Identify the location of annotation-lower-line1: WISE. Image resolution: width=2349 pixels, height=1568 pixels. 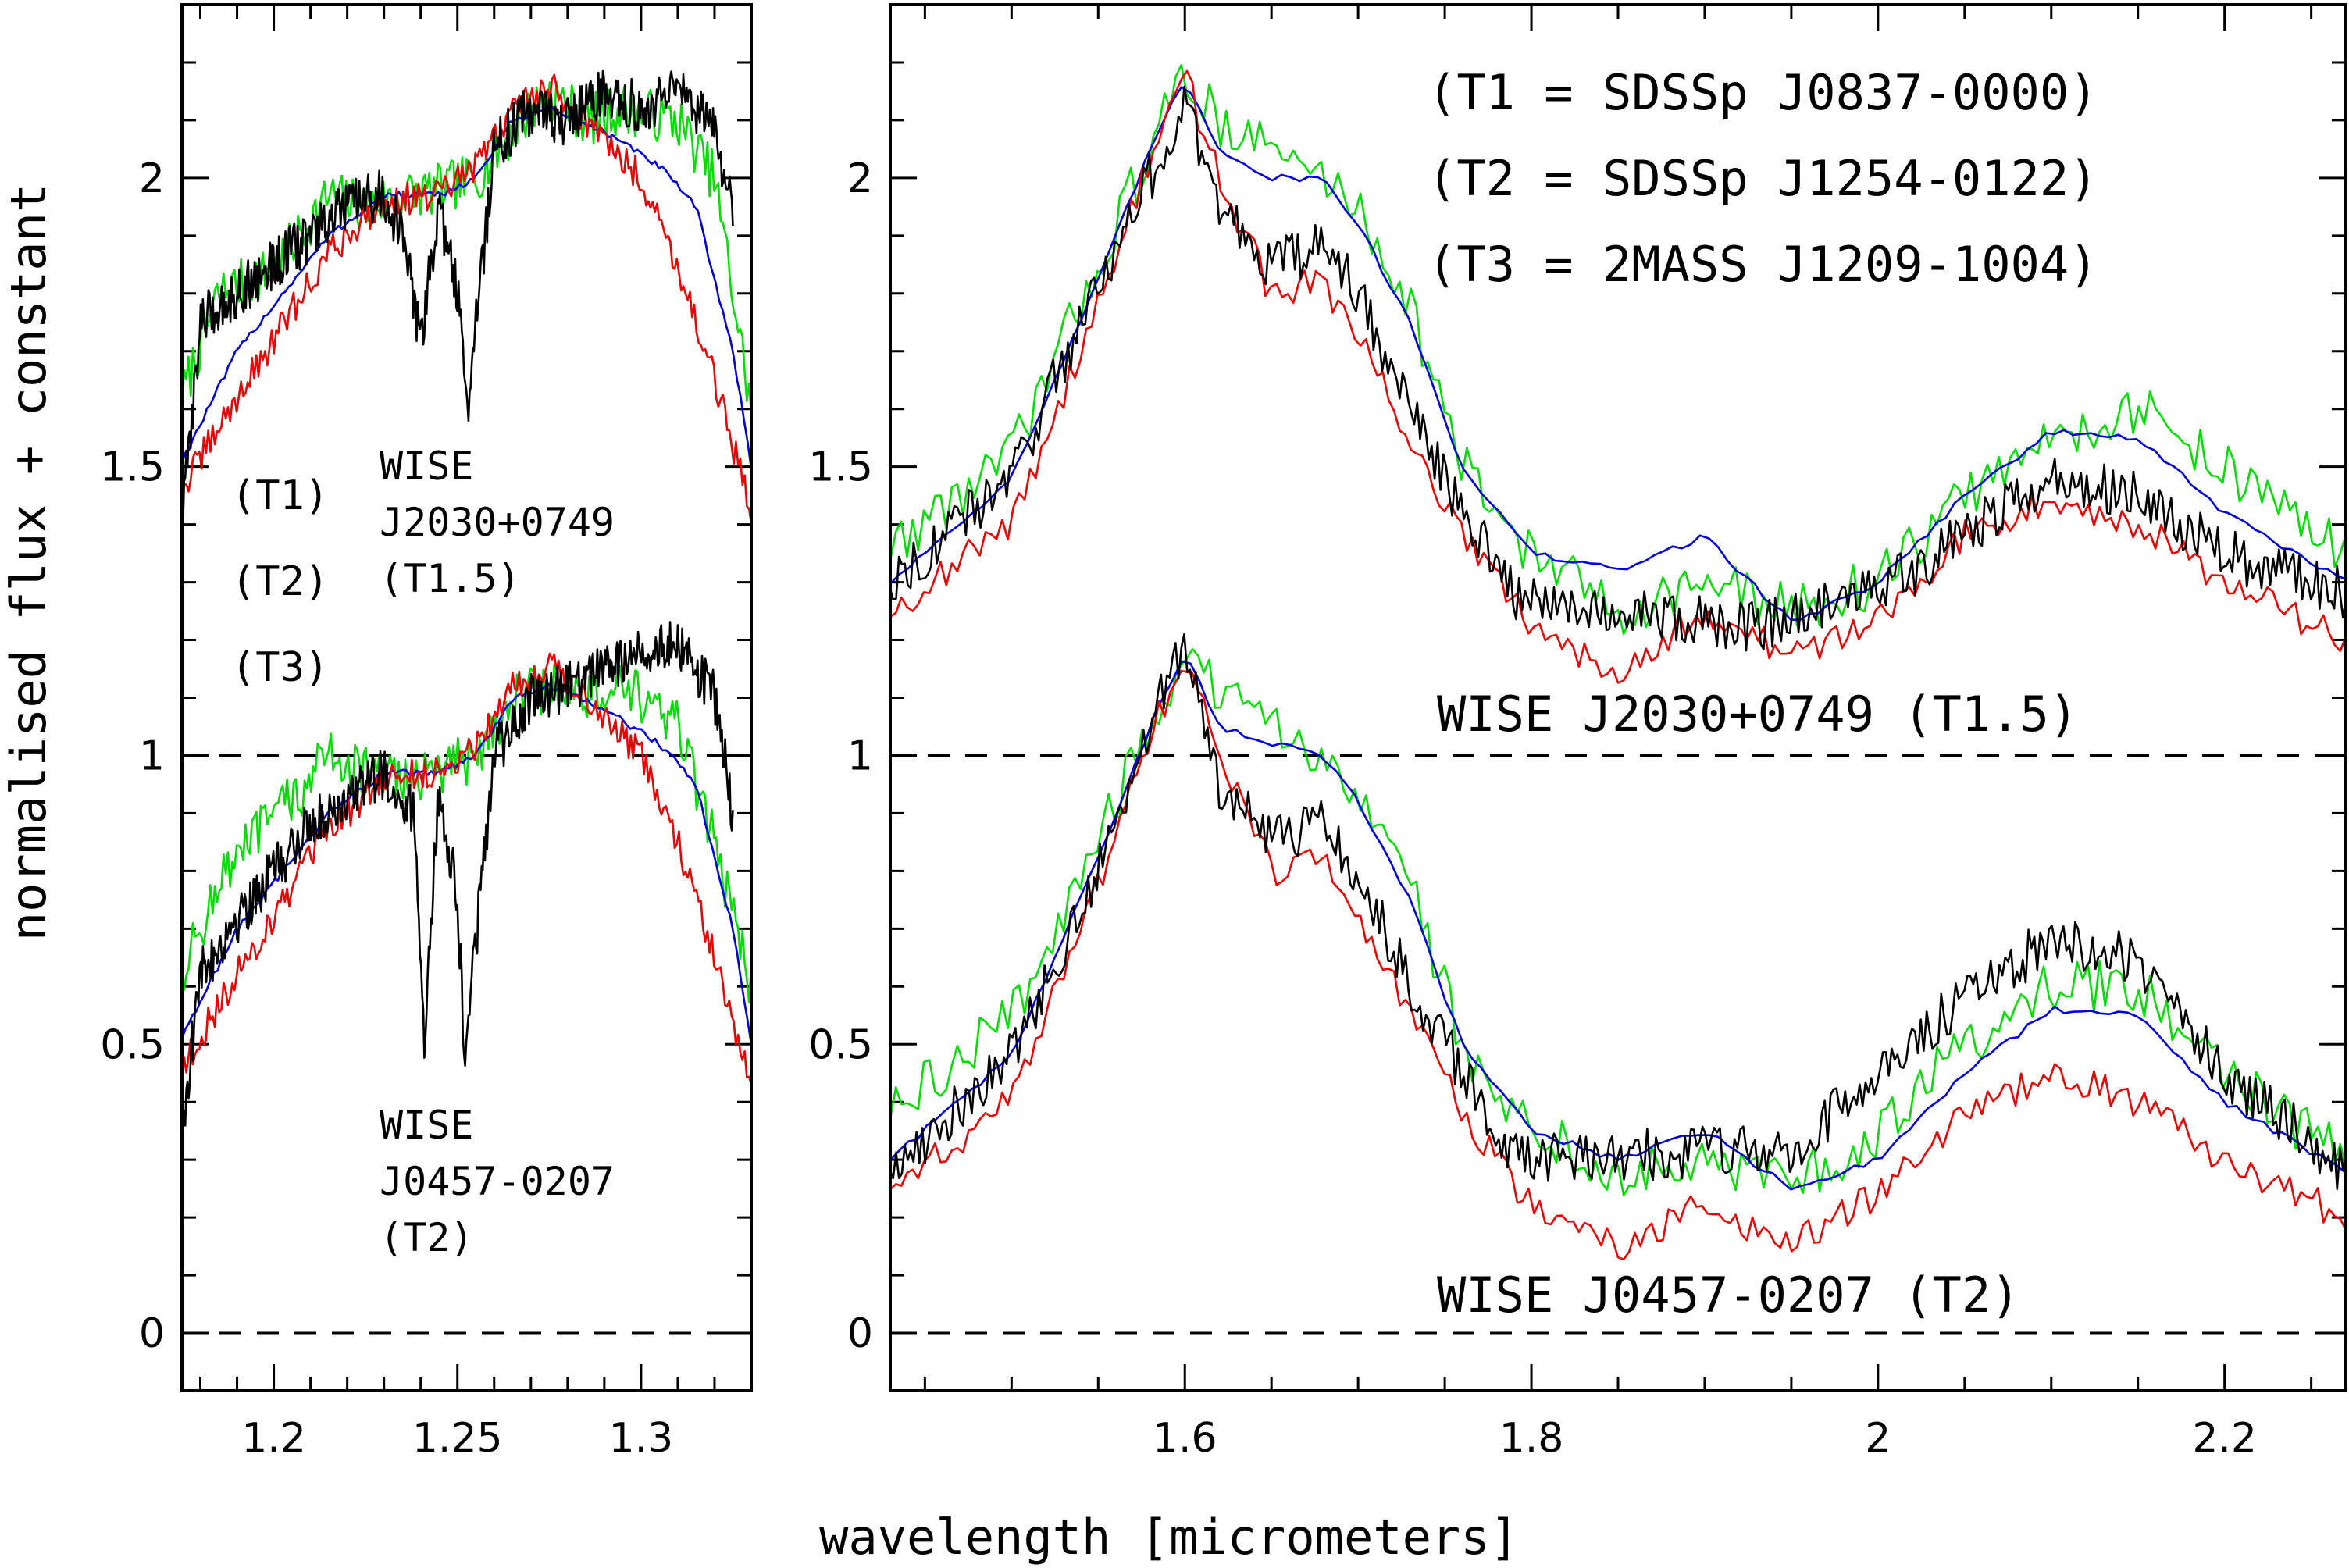
(427, 1125).